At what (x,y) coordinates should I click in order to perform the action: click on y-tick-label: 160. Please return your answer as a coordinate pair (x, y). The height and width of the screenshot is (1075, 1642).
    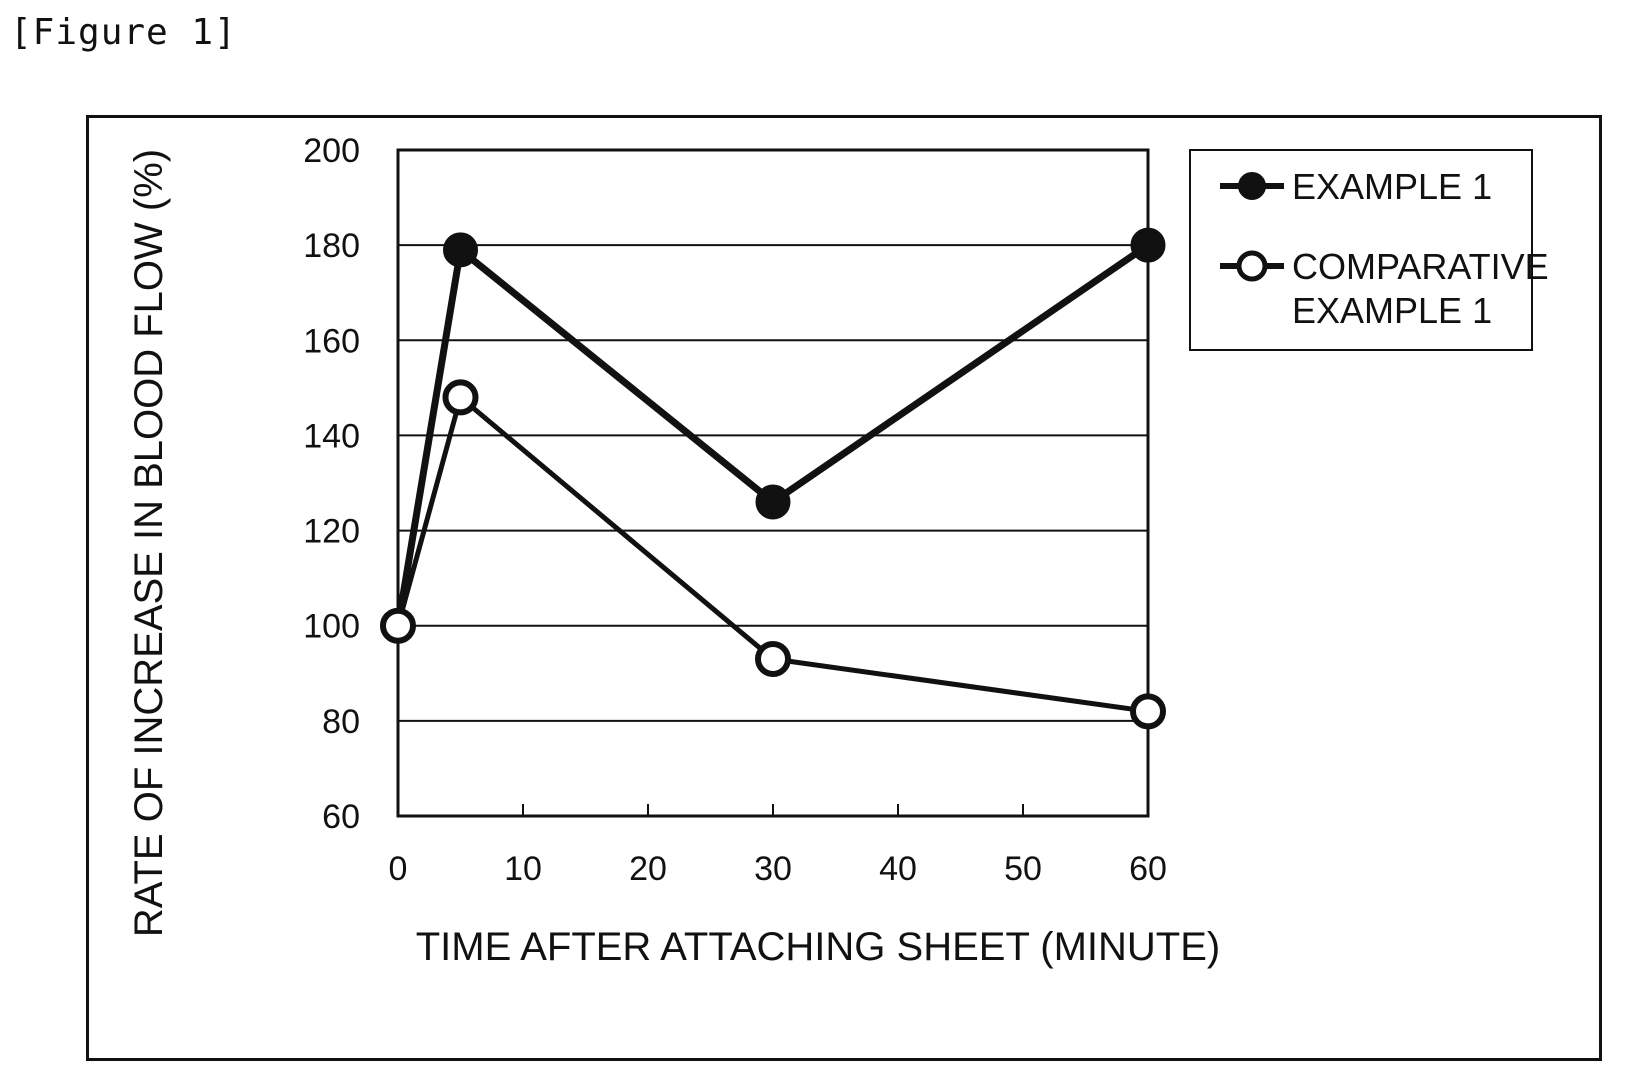
    Looking at the image, I should click on (331, 341).